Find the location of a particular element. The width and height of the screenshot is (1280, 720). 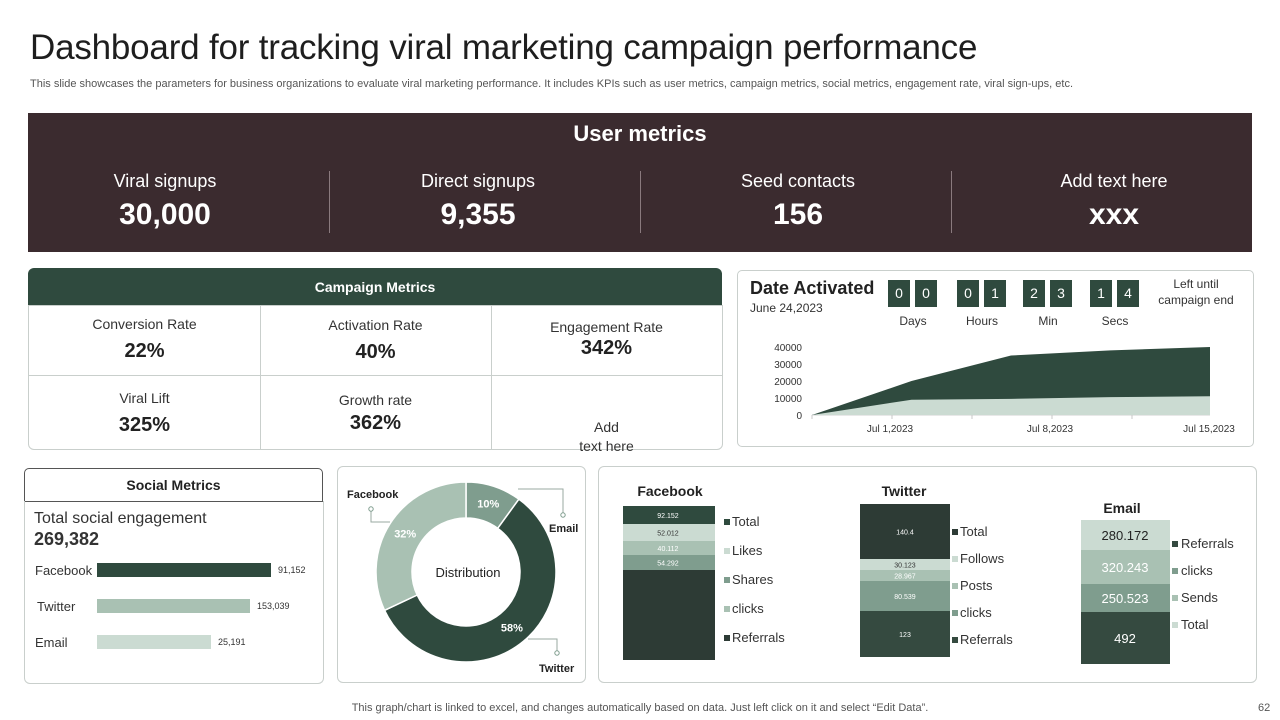

campaign-metric-label: Add text here is located at coordinates (606, 436).